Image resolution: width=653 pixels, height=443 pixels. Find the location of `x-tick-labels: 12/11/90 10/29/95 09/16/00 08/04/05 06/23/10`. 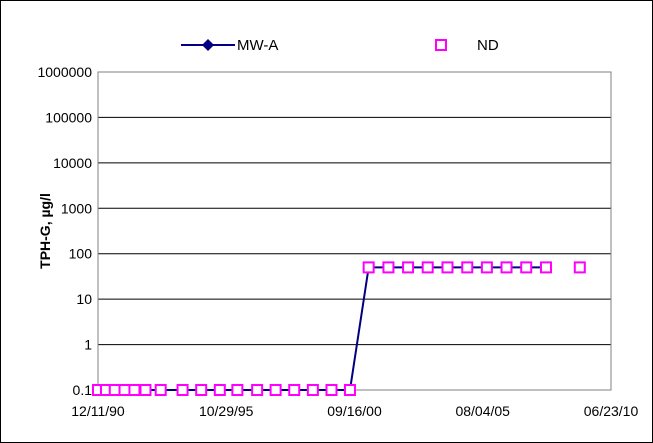

x-tick-labels: 12/11/90 10/29/95 09/16/00 08/04/05 06/23/10 is located at coordinates (354, 411).